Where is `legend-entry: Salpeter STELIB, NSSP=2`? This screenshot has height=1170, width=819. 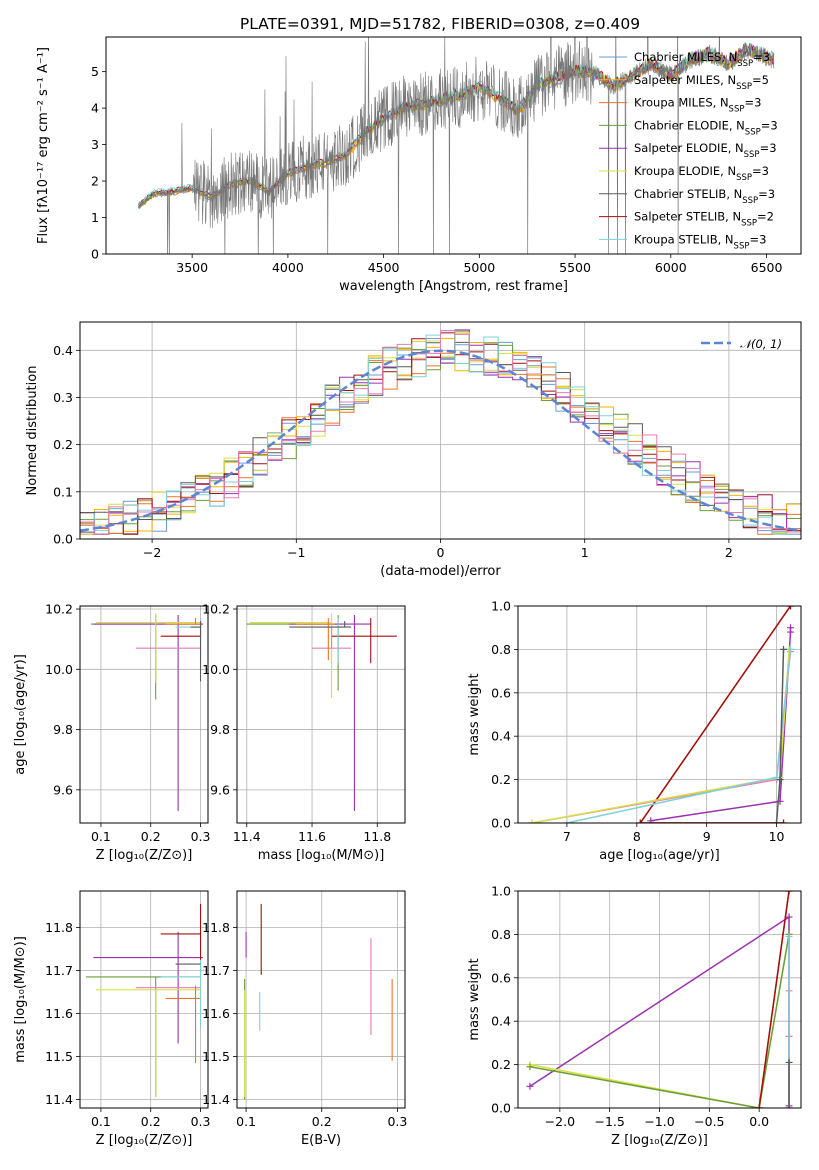 legend-entry: Salpeter STELIB, NSSP=2 is located at coordinates (704, 219).